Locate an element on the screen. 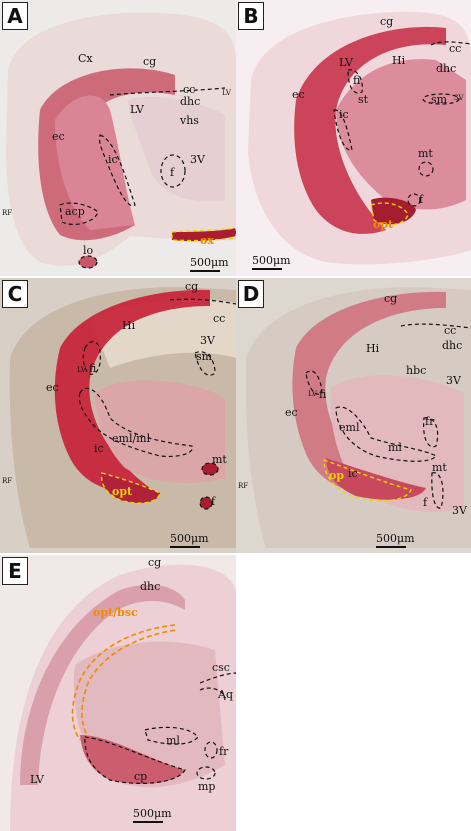 This screenshot has height=831, width=471. dash-eml-c is located at coordinates (135, 422).